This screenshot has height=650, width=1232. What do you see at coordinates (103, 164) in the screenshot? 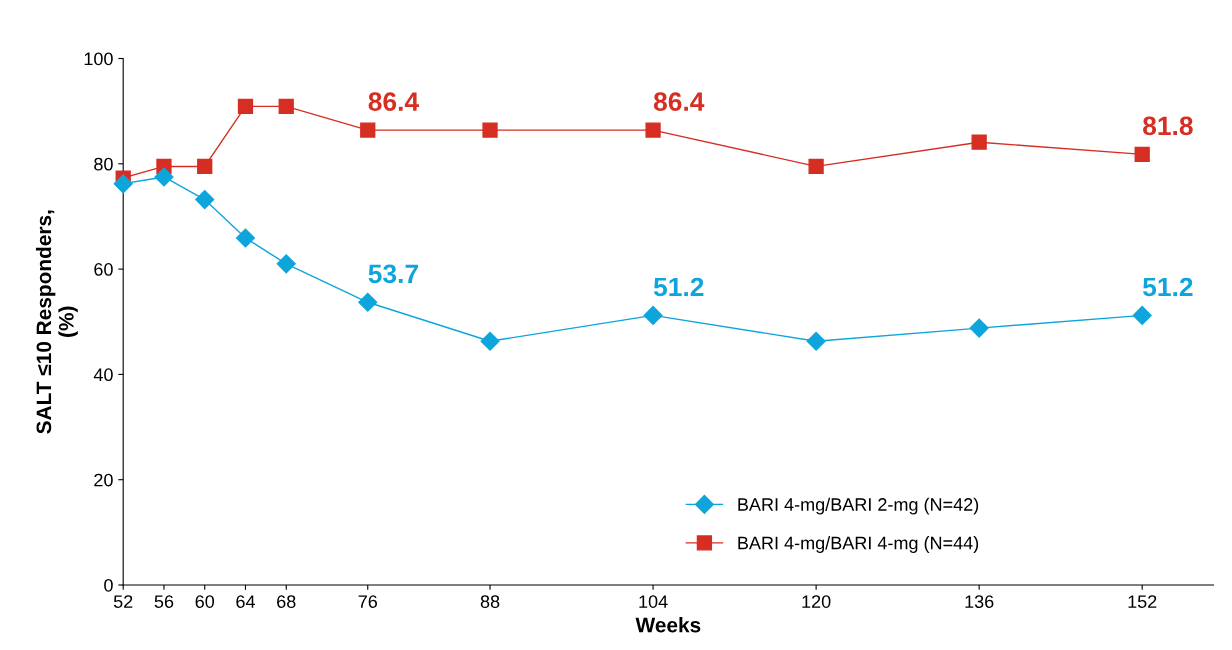
I see `y-tick-label: 80` at bounding box center [103, 164].